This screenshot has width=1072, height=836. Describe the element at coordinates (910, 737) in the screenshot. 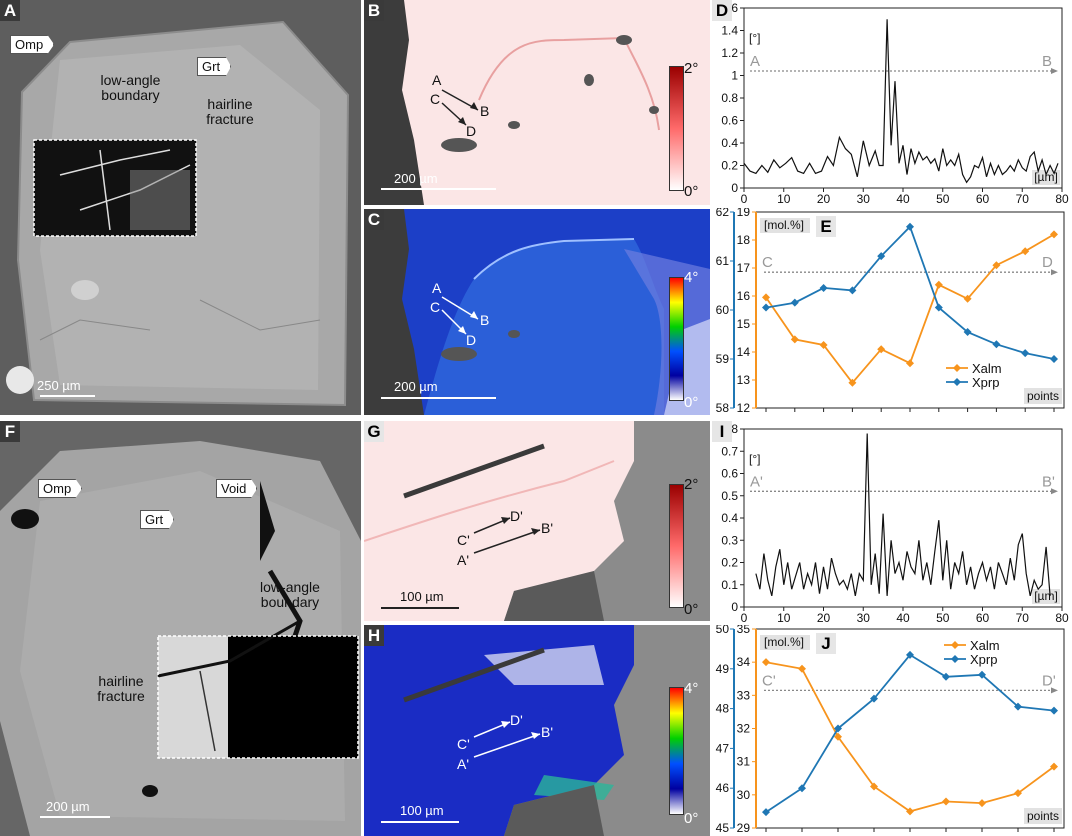

I see `series-line-xalm` at that location.